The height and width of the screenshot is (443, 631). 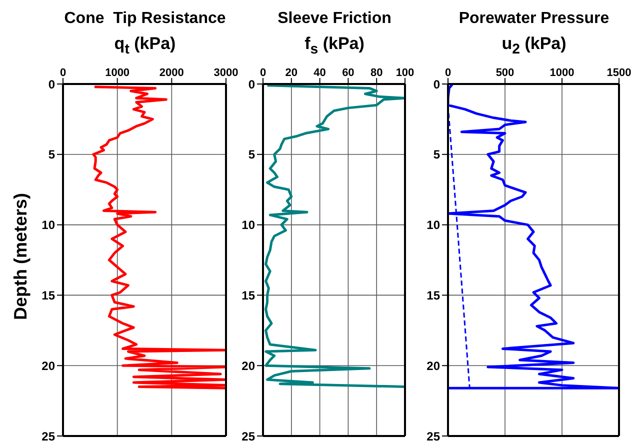 I want to click on y-axis-title: Depth (meters), so click(x=20, y=256).